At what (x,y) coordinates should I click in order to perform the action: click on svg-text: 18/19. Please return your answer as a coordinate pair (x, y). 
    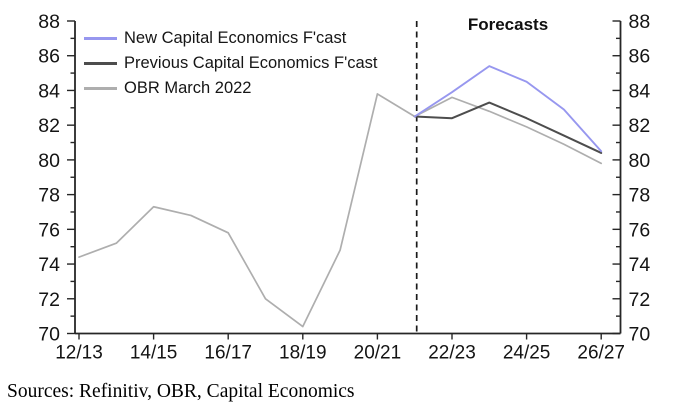
    Looking at the image, I should click on (303, 353).